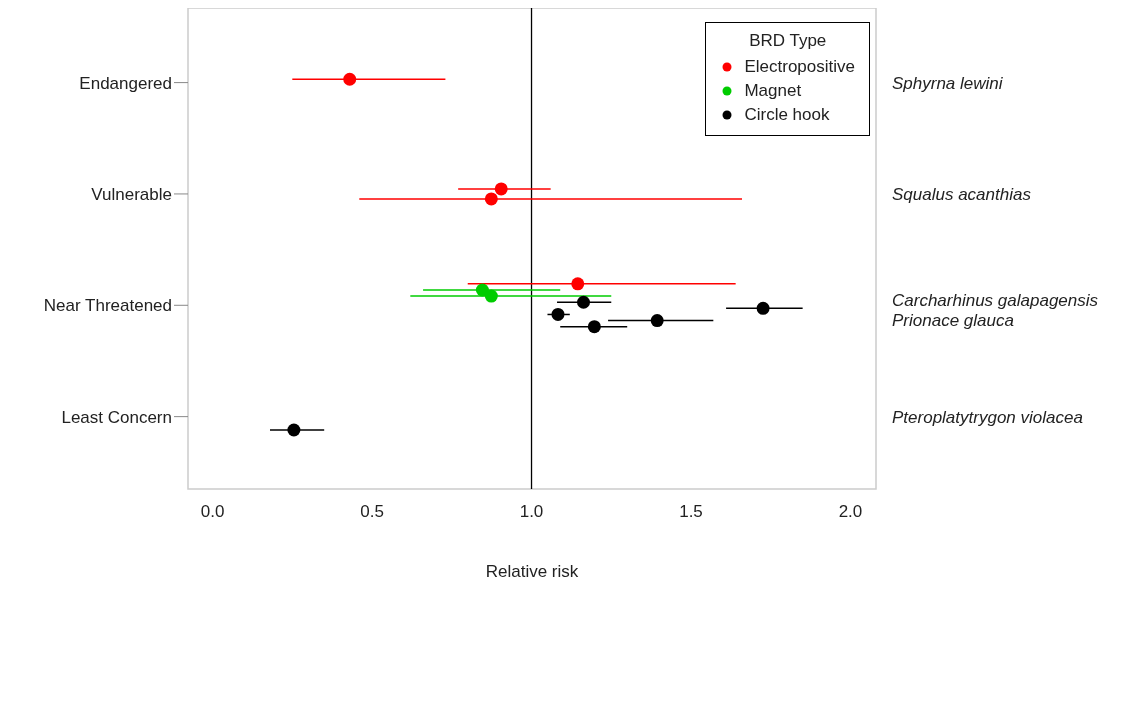 The image size is (1145, 710). I want to click on legend-title: BRD Type, so click(788, 41).